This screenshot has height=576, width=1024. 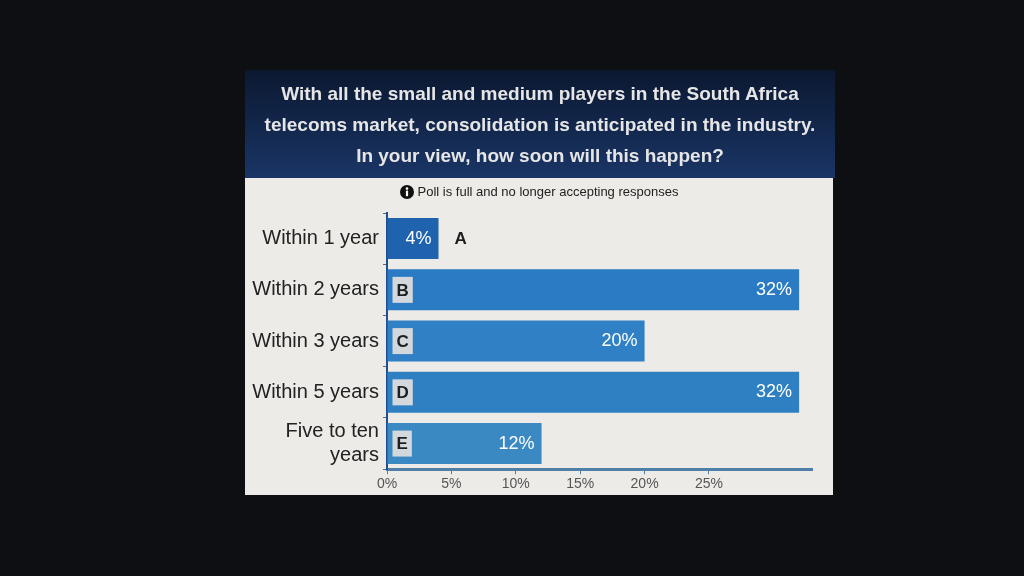 What do you see at coordinates (460, 239) in the screenshot?
I see `annotation: A` at bounding box center [460, 239].